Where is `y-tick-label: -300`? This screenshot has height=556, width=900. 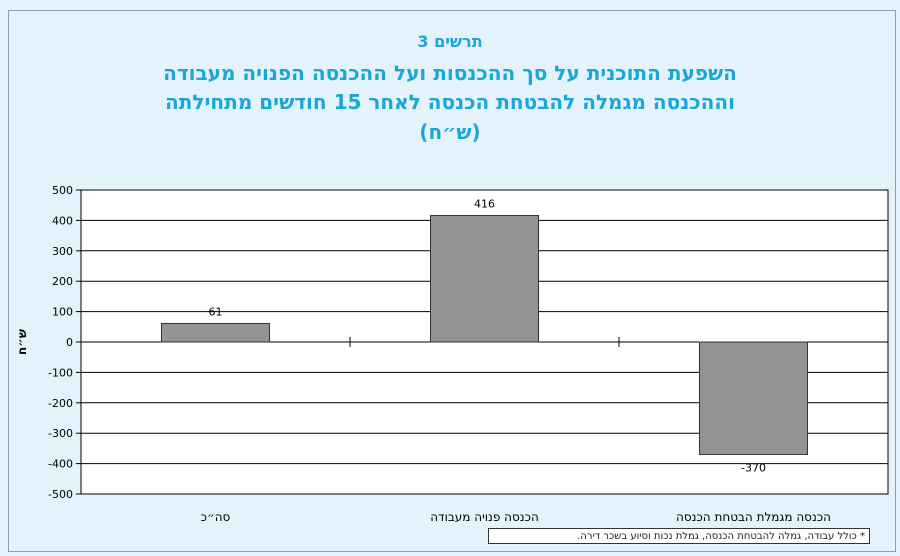 y-tick-label: -300 is located at coordinates (60, 433).